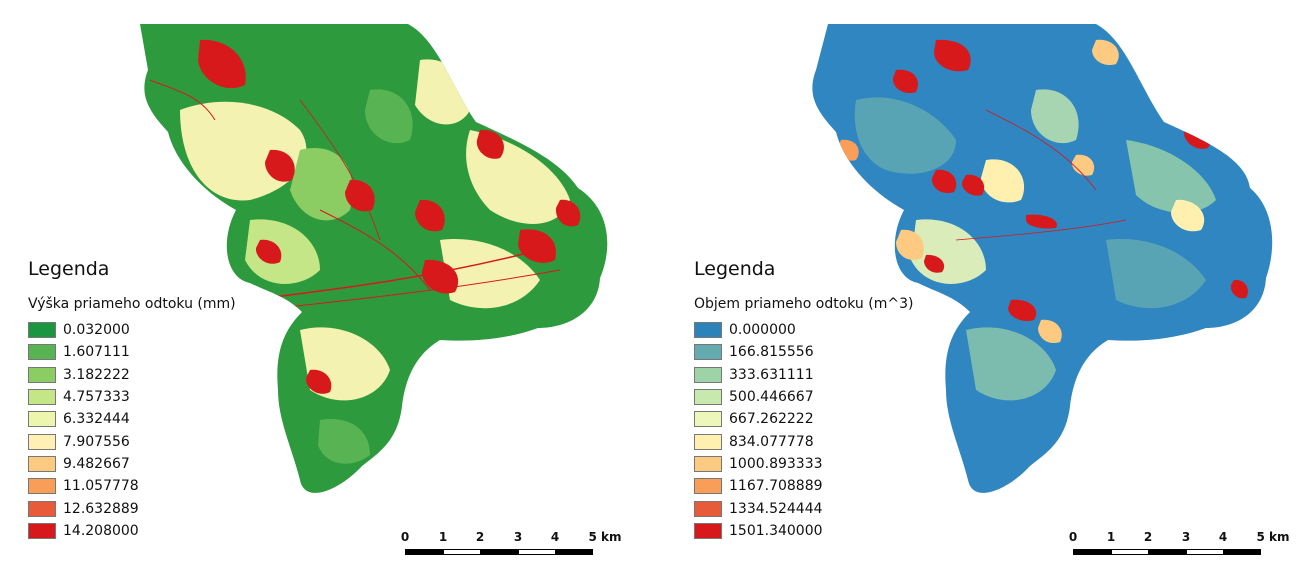 The height and width of the screenshot is (582, 1312). I want to click on legend-item: 11.057778, so click(132, 486).